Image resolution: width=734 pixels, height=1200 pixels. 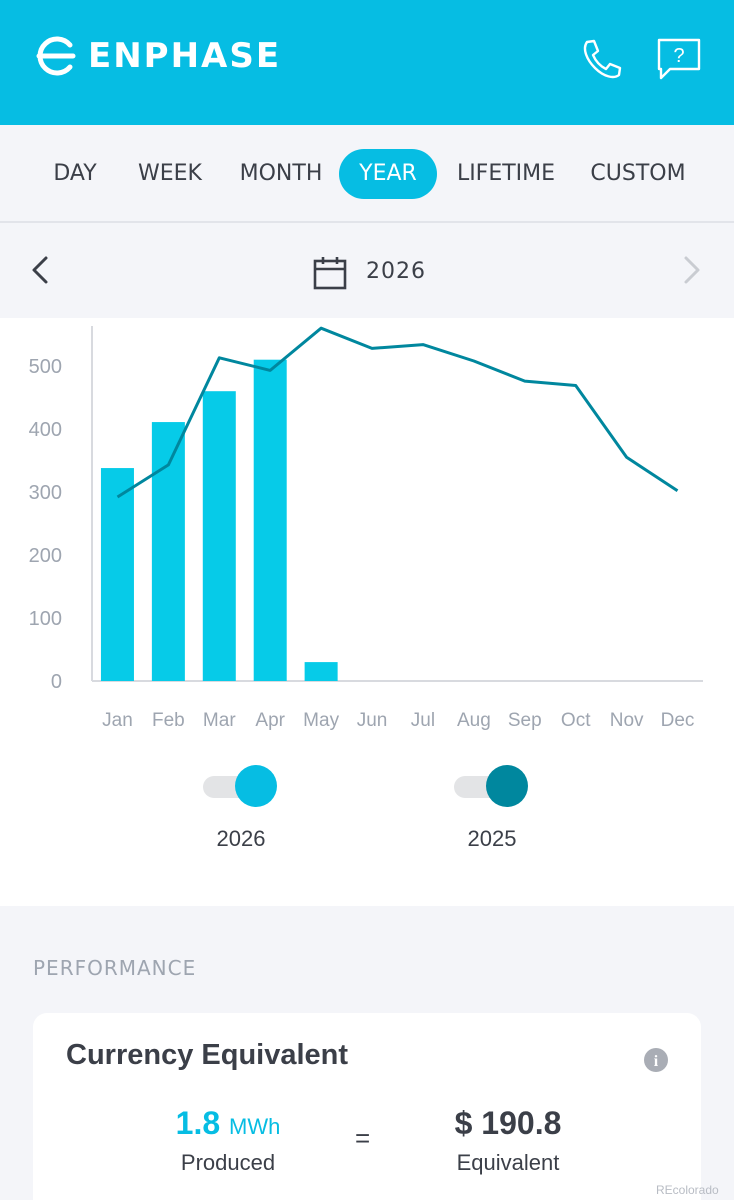 What do you see at coordinates (228, 1162) in the screenshot?
I see `produced-label: Produced` at bounding box center [228, 1162].